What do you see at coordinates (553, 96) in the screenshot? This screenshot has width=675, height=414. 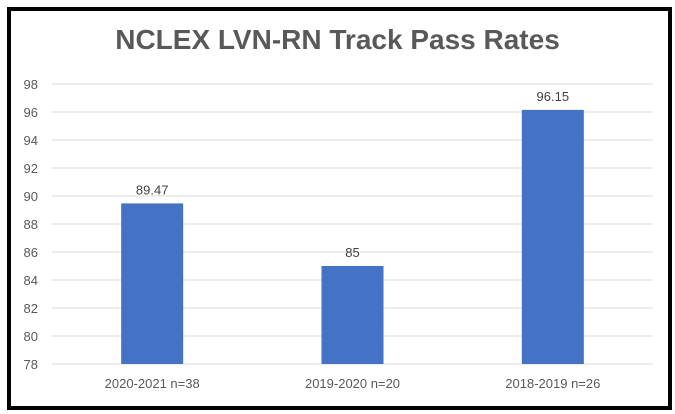 I see `data-label: 96.15` at bounding box center [553, 96].